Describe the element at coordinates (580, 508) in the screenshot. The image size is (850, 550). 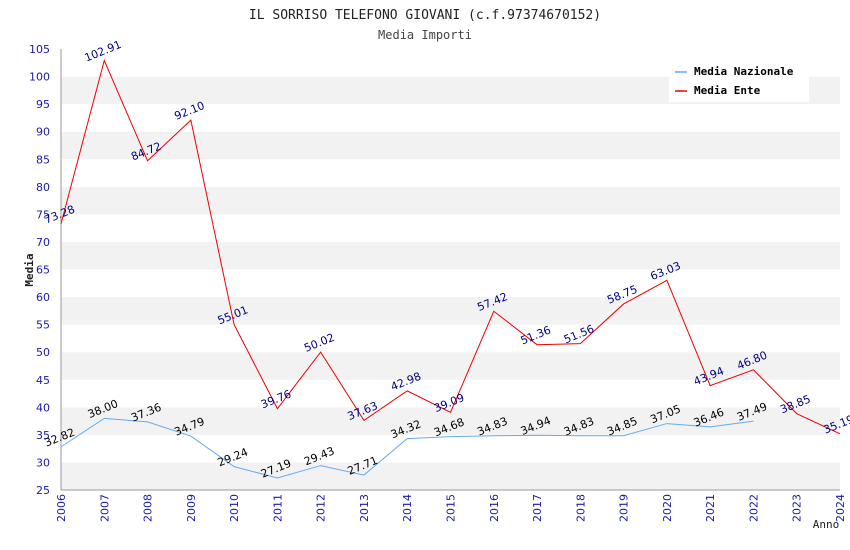
I see `x-tick-label: 2018` at that location.